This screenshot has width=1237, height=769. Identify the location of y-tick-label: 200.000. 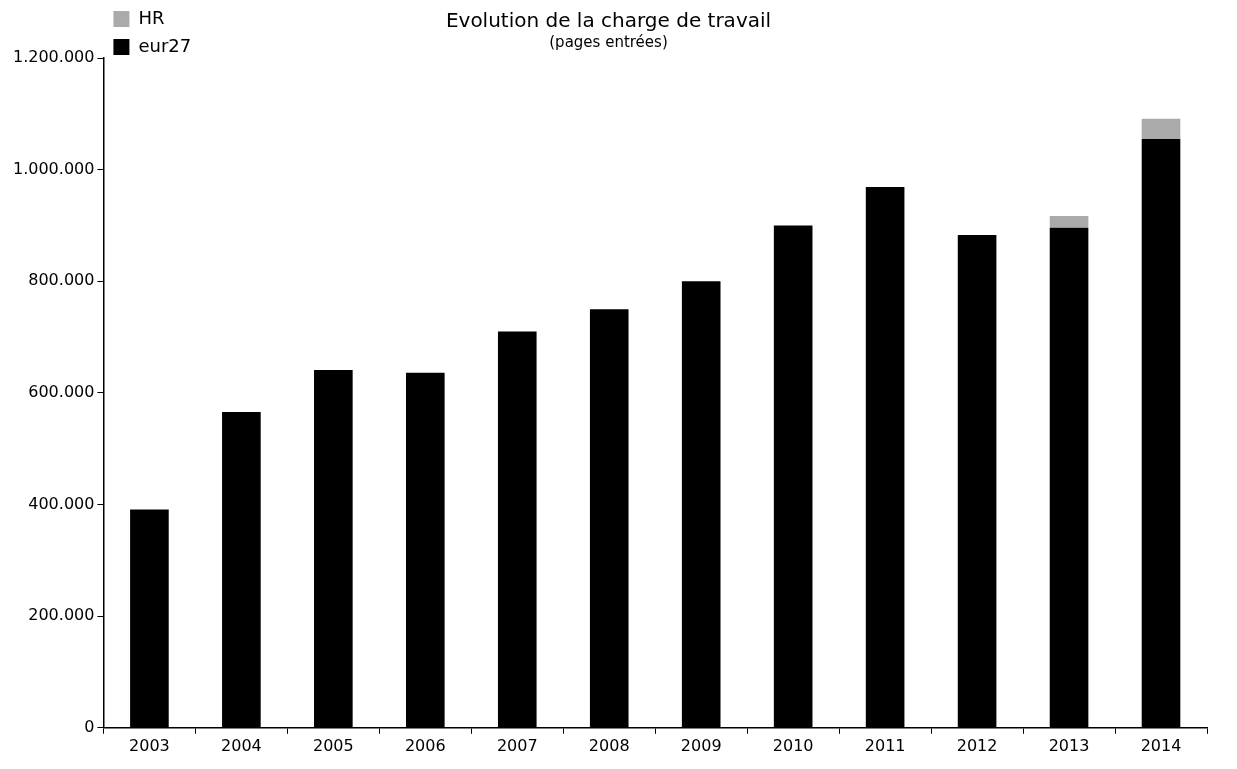
(61, 615).